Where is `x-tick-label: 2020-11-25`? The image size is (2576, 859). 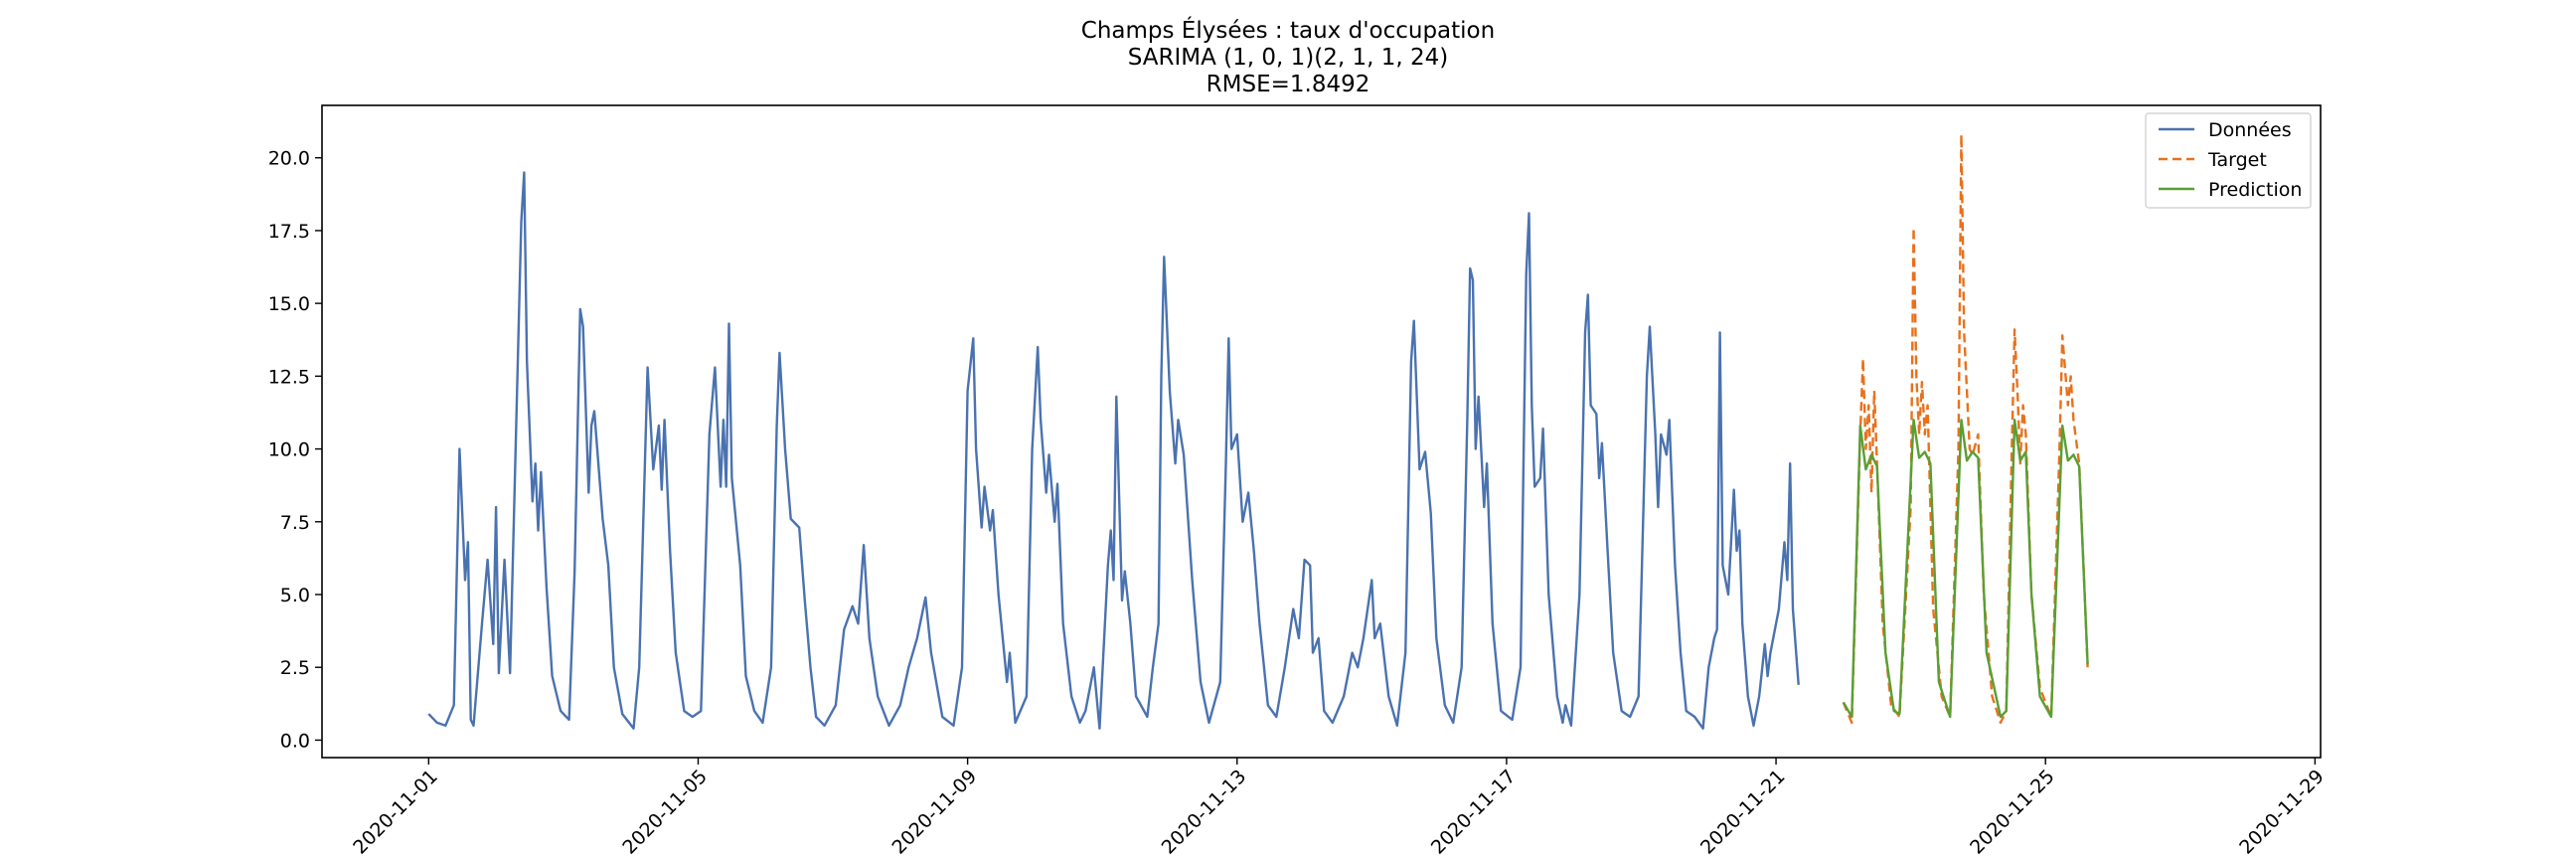
x-tick-label: 2020-11-25 is located at coordinates (2012, 812).